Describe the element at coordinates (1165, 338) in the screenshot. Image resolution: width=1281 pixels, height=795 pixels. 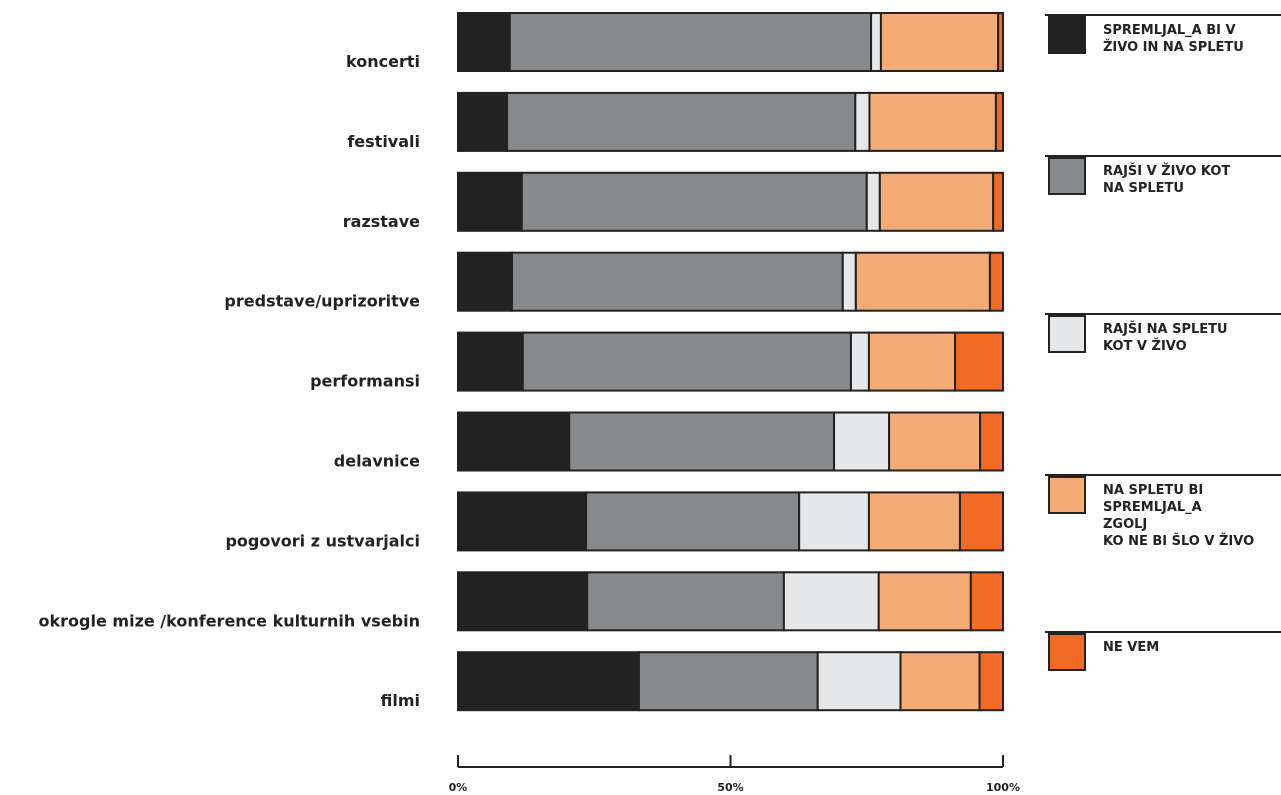
I see `legend-label: RAJŠI NA SPLETU KOT V ŽIVO` at that location.